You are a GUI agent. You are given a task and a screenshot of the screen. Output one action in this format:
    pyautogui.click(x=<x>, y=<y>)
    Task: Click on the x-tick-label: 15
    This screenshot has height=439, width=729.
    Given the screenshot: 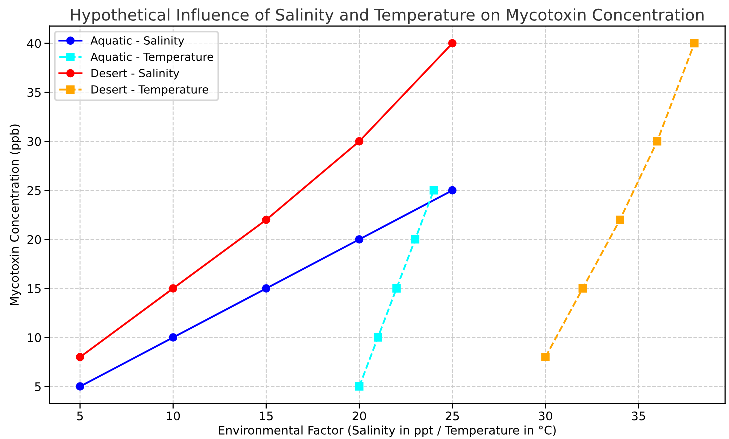 What is the action you would take?
    pyautogui.click(x=266, y=416)
    